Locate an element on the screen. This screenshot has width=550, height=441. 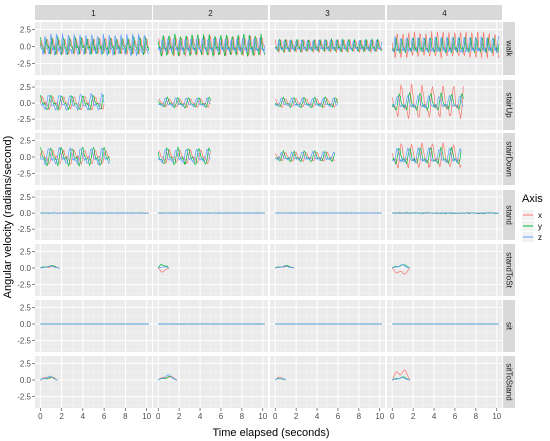
row-strip-sit is located at coordinates (509, 326).